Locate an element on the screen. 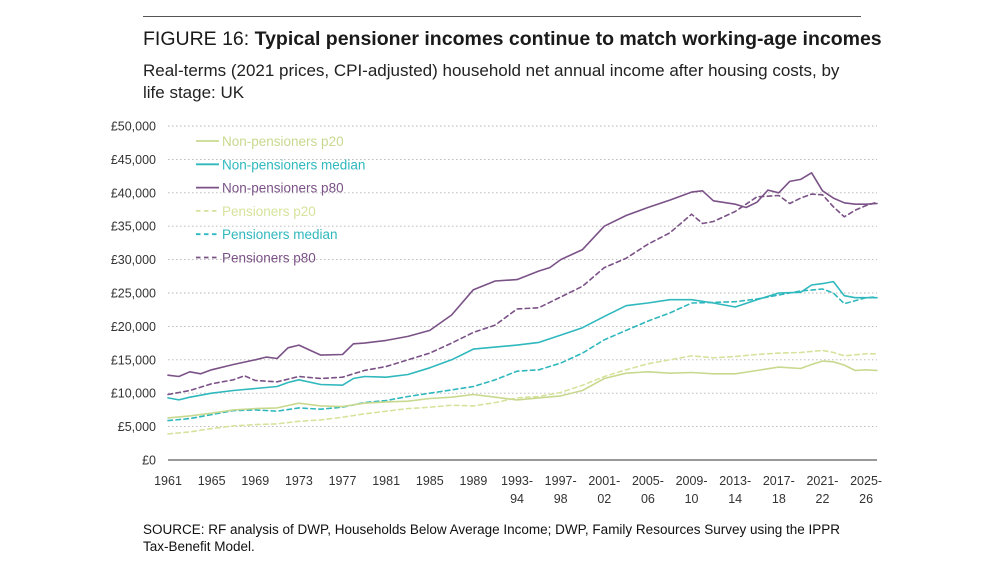  x-tick-label: 98 is located at coordinates (561, 499).